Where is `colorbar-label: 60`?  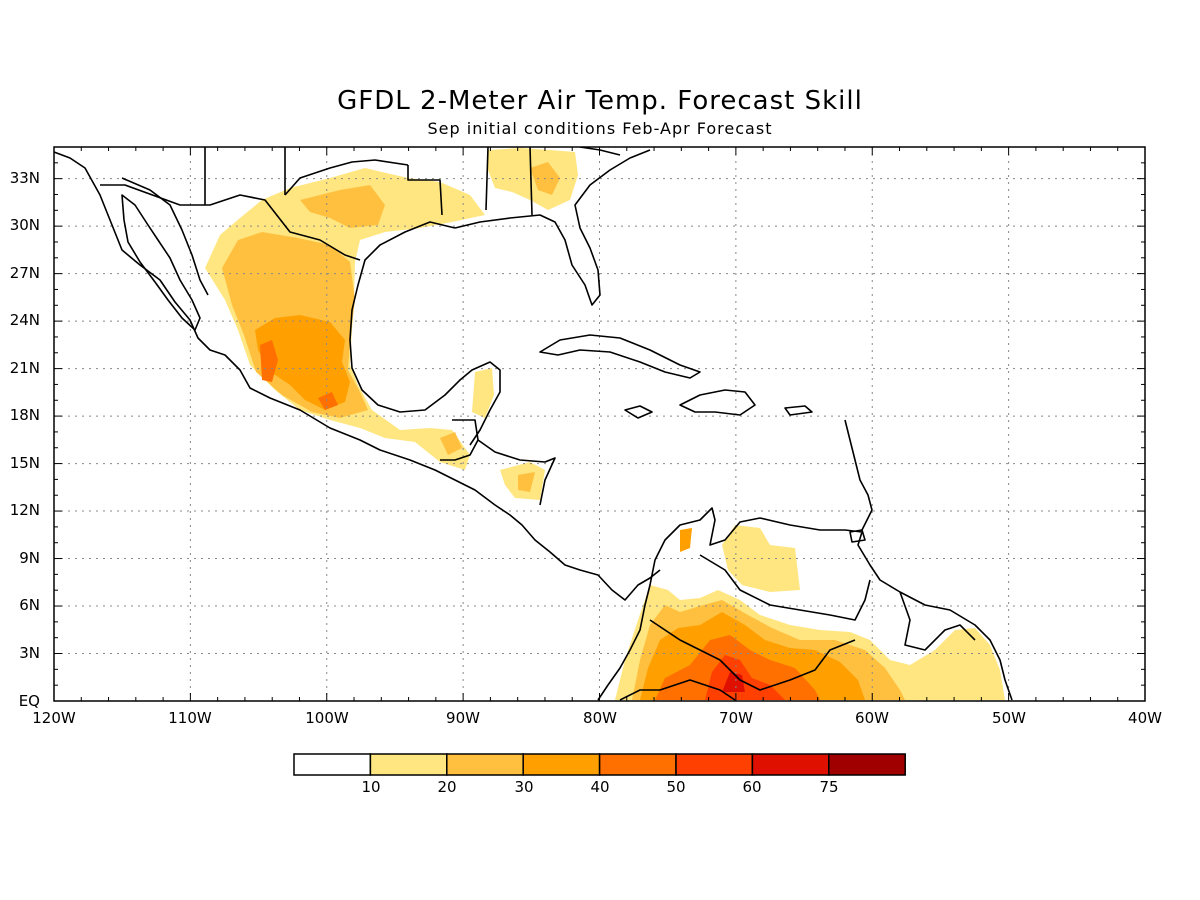
colorbar-label: 60 is located at coordinates (751, 787).